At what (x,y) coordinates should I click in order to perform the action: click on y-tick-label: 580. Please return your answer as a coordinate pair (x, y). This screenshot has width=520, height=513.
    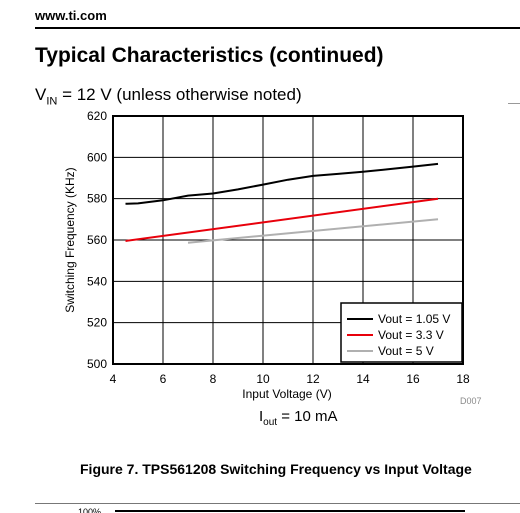
    Looking at the image, I should click on (97, 199).